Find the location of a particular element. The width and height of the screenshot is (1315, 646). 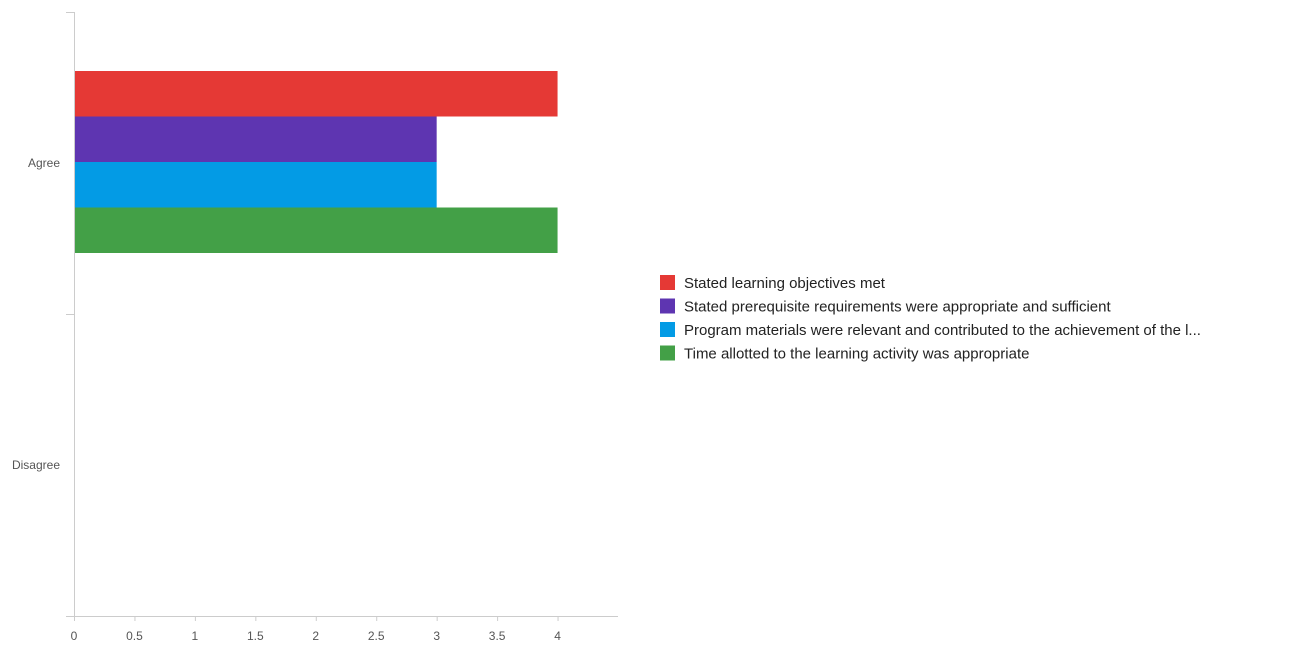

x-axis-ticks: 0 0.5 1 1.5 2 2.5 3 3.5 4 is located at coordinates (316, 629).